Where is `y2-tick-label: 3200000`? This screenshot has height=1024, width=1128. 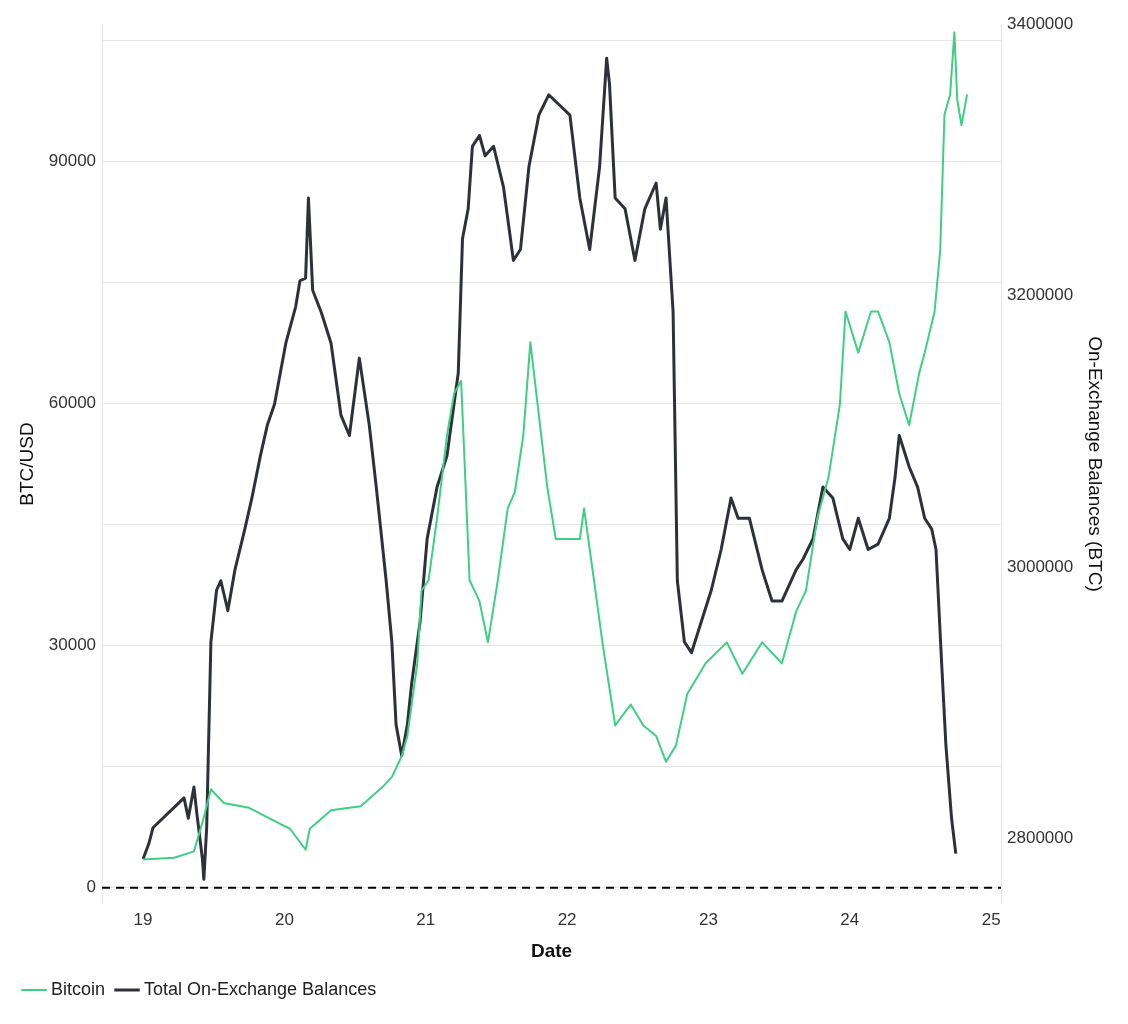
y2-tick-label: 3200000 is located at coordinates (1040, 295).